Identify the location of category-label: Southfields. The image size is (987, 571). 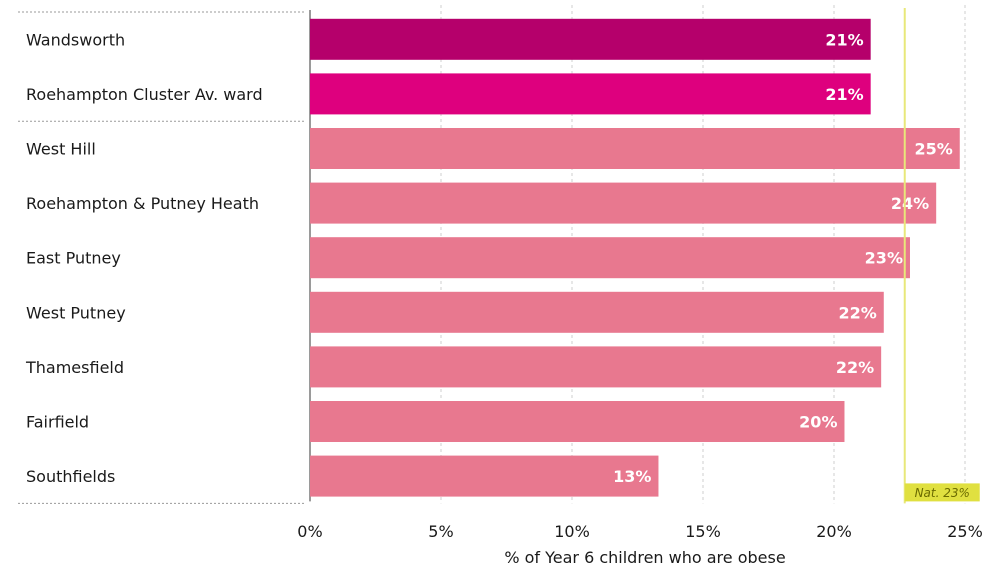
(70, 476).